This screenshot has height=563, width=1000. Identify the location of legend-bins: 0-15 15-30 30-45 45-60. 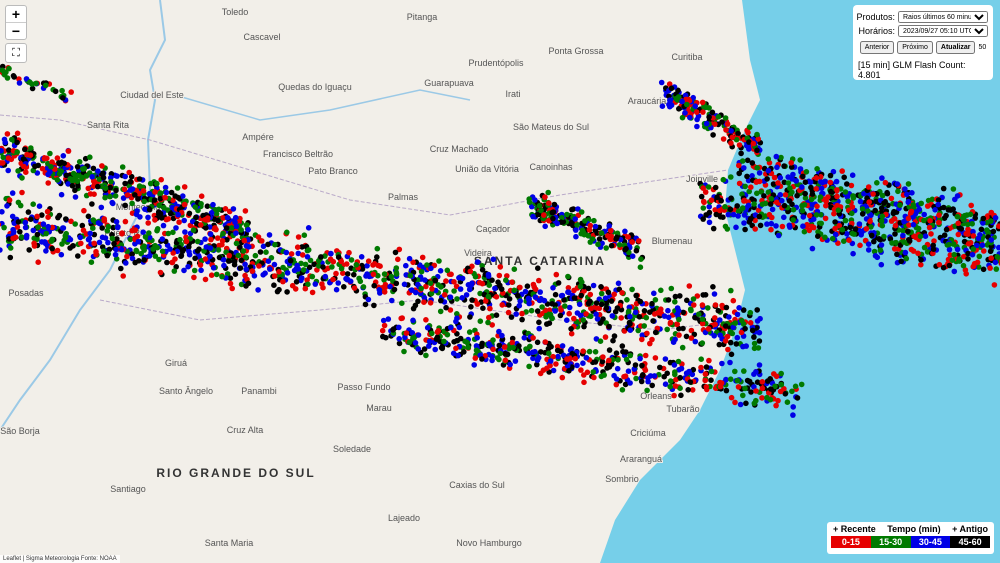
(910, 542).